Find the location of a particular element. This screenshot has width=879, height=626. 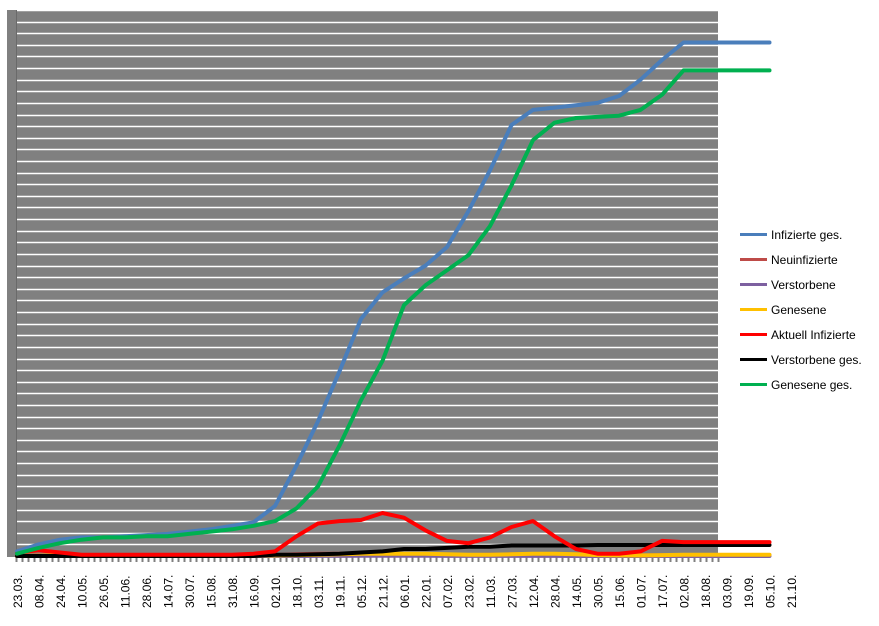

x-tick-label: 19.09. is located at coordinates (749, 591).